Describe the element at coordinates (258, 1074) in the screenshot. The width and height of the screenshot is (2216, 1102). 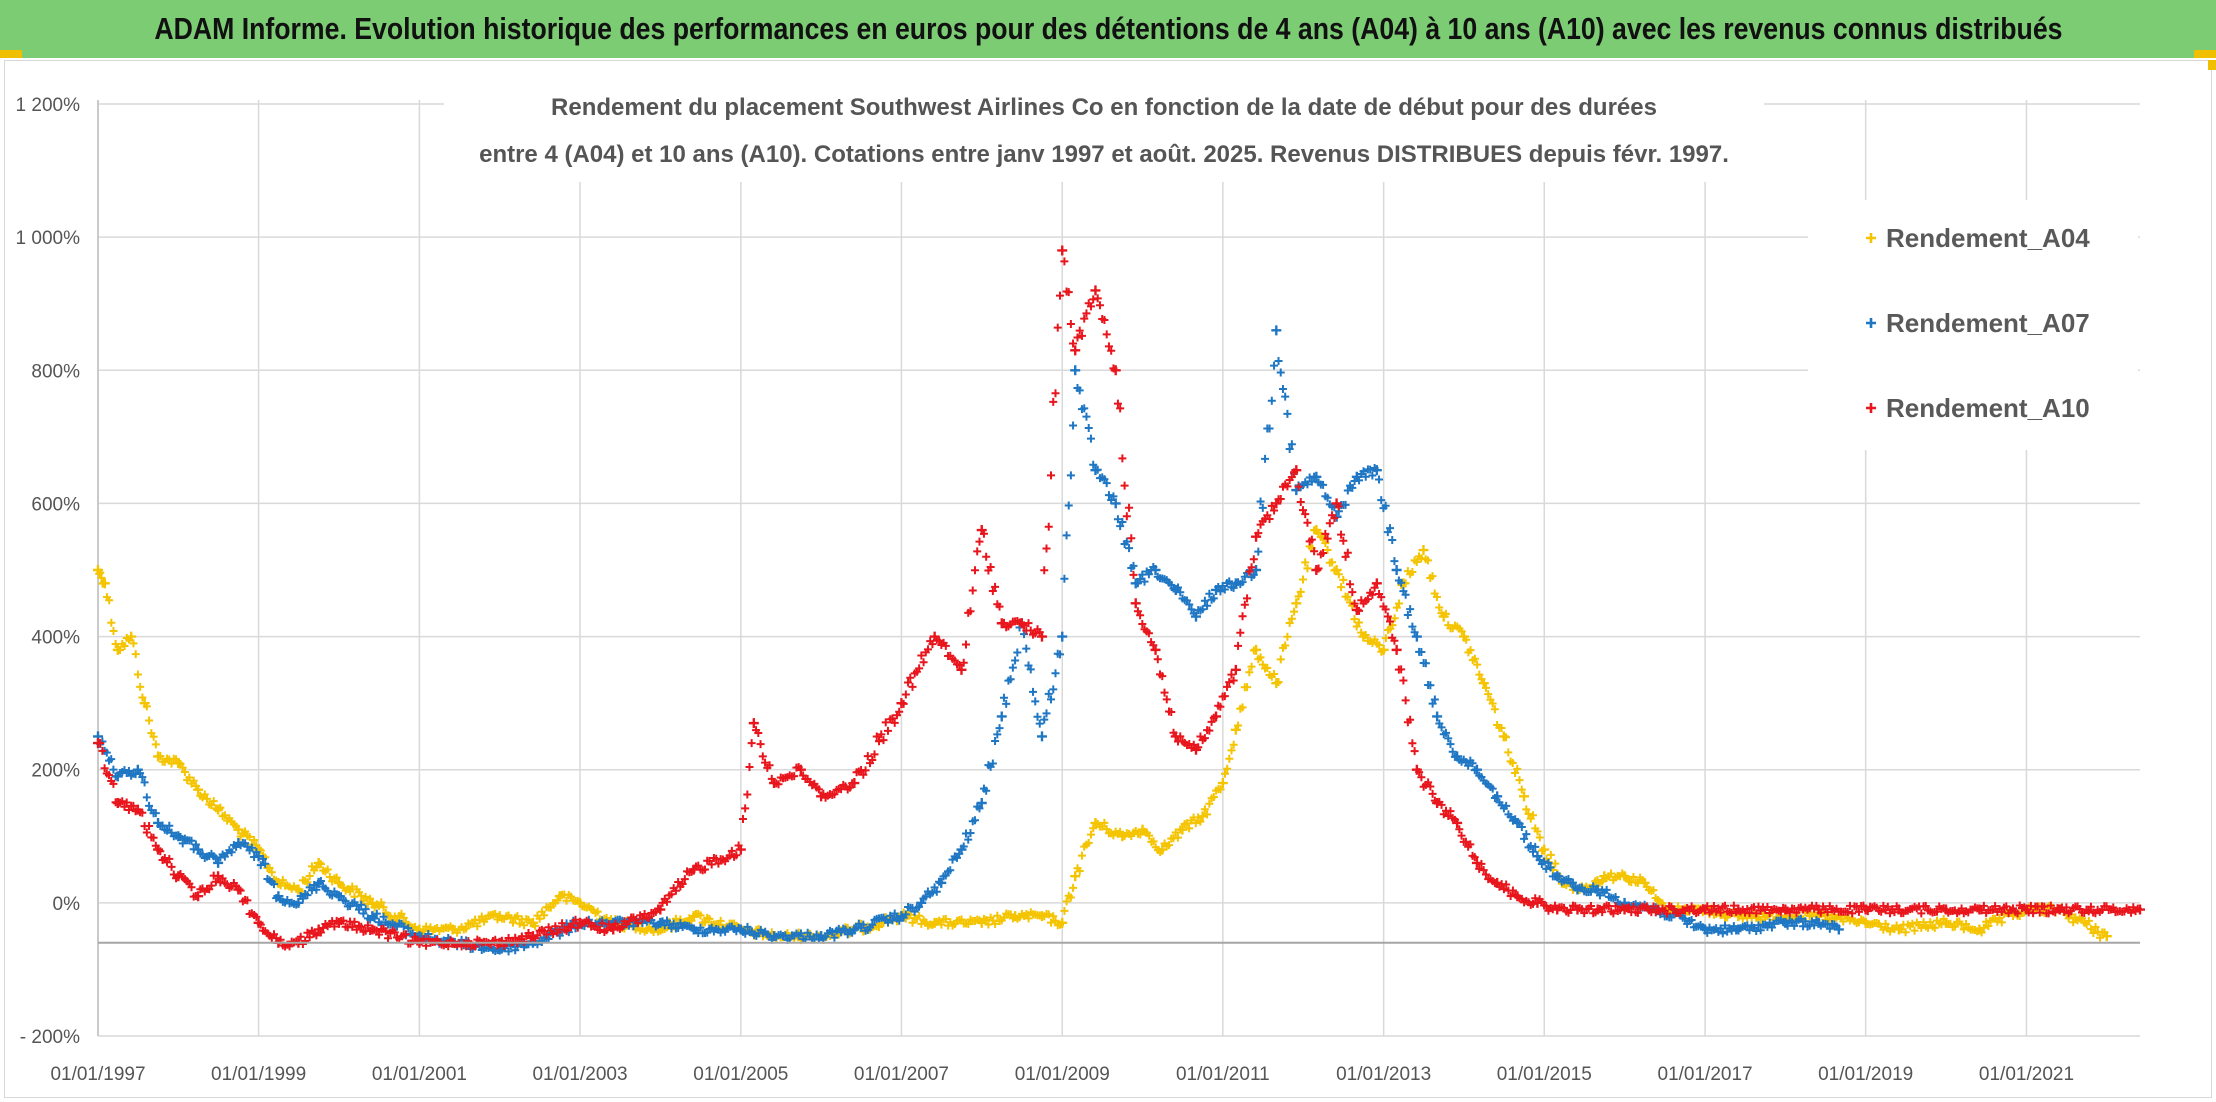
I see `x-tick-label: 01/01/1999` at that location.